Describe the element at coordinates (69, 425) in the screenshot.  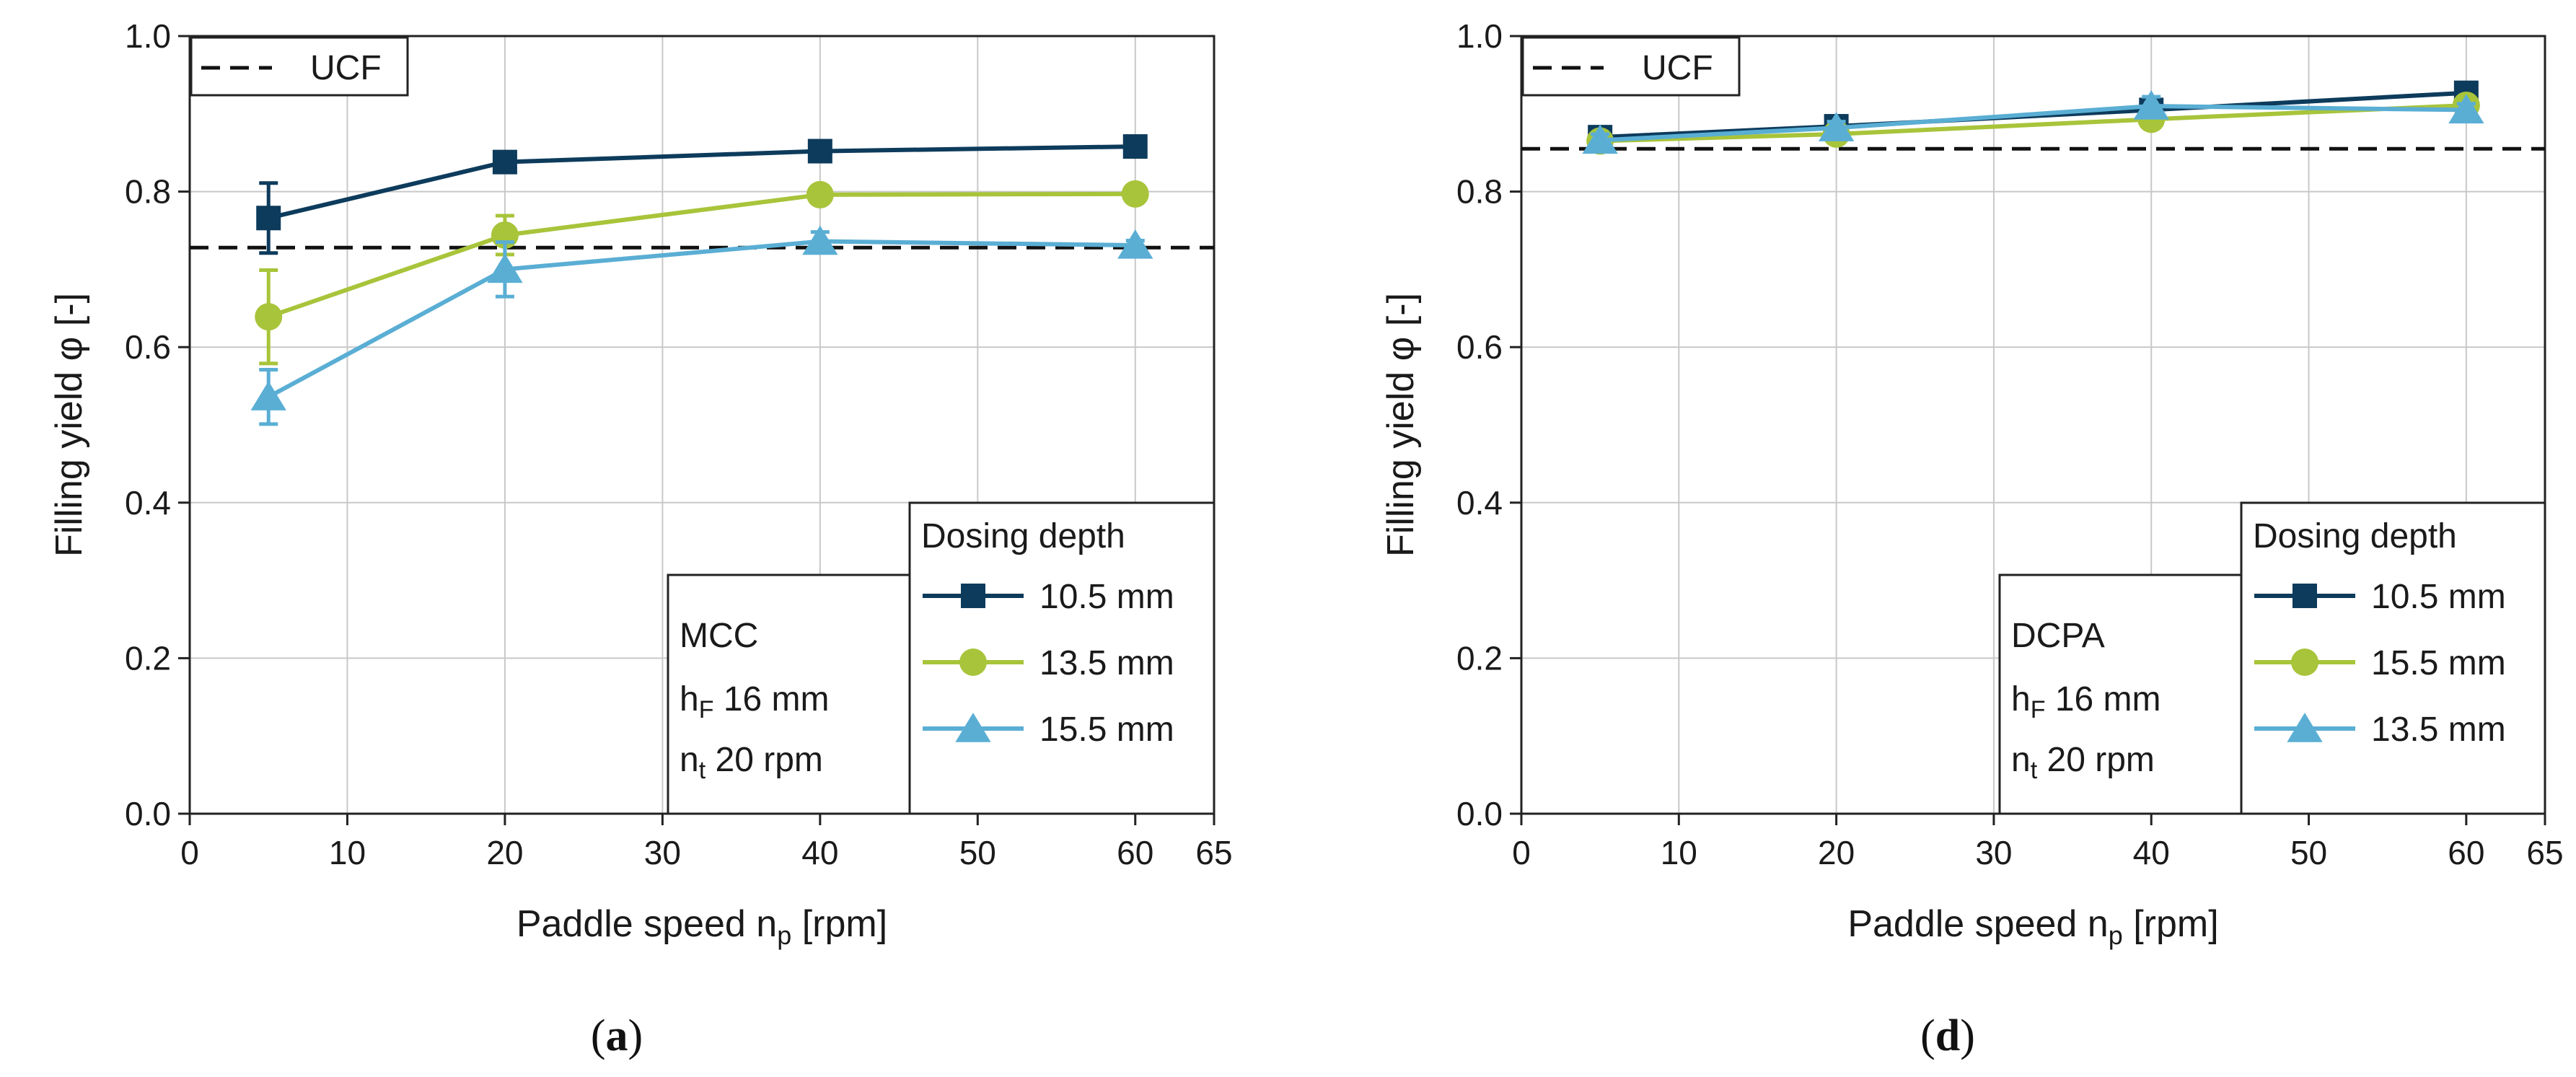
I see `y-axis-title: Filling yield φ [-]` at that location.